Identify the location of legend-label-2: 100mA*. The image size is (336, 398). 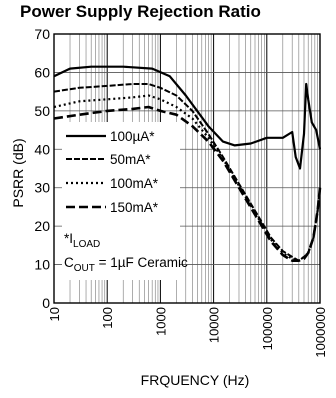
(134, 183).